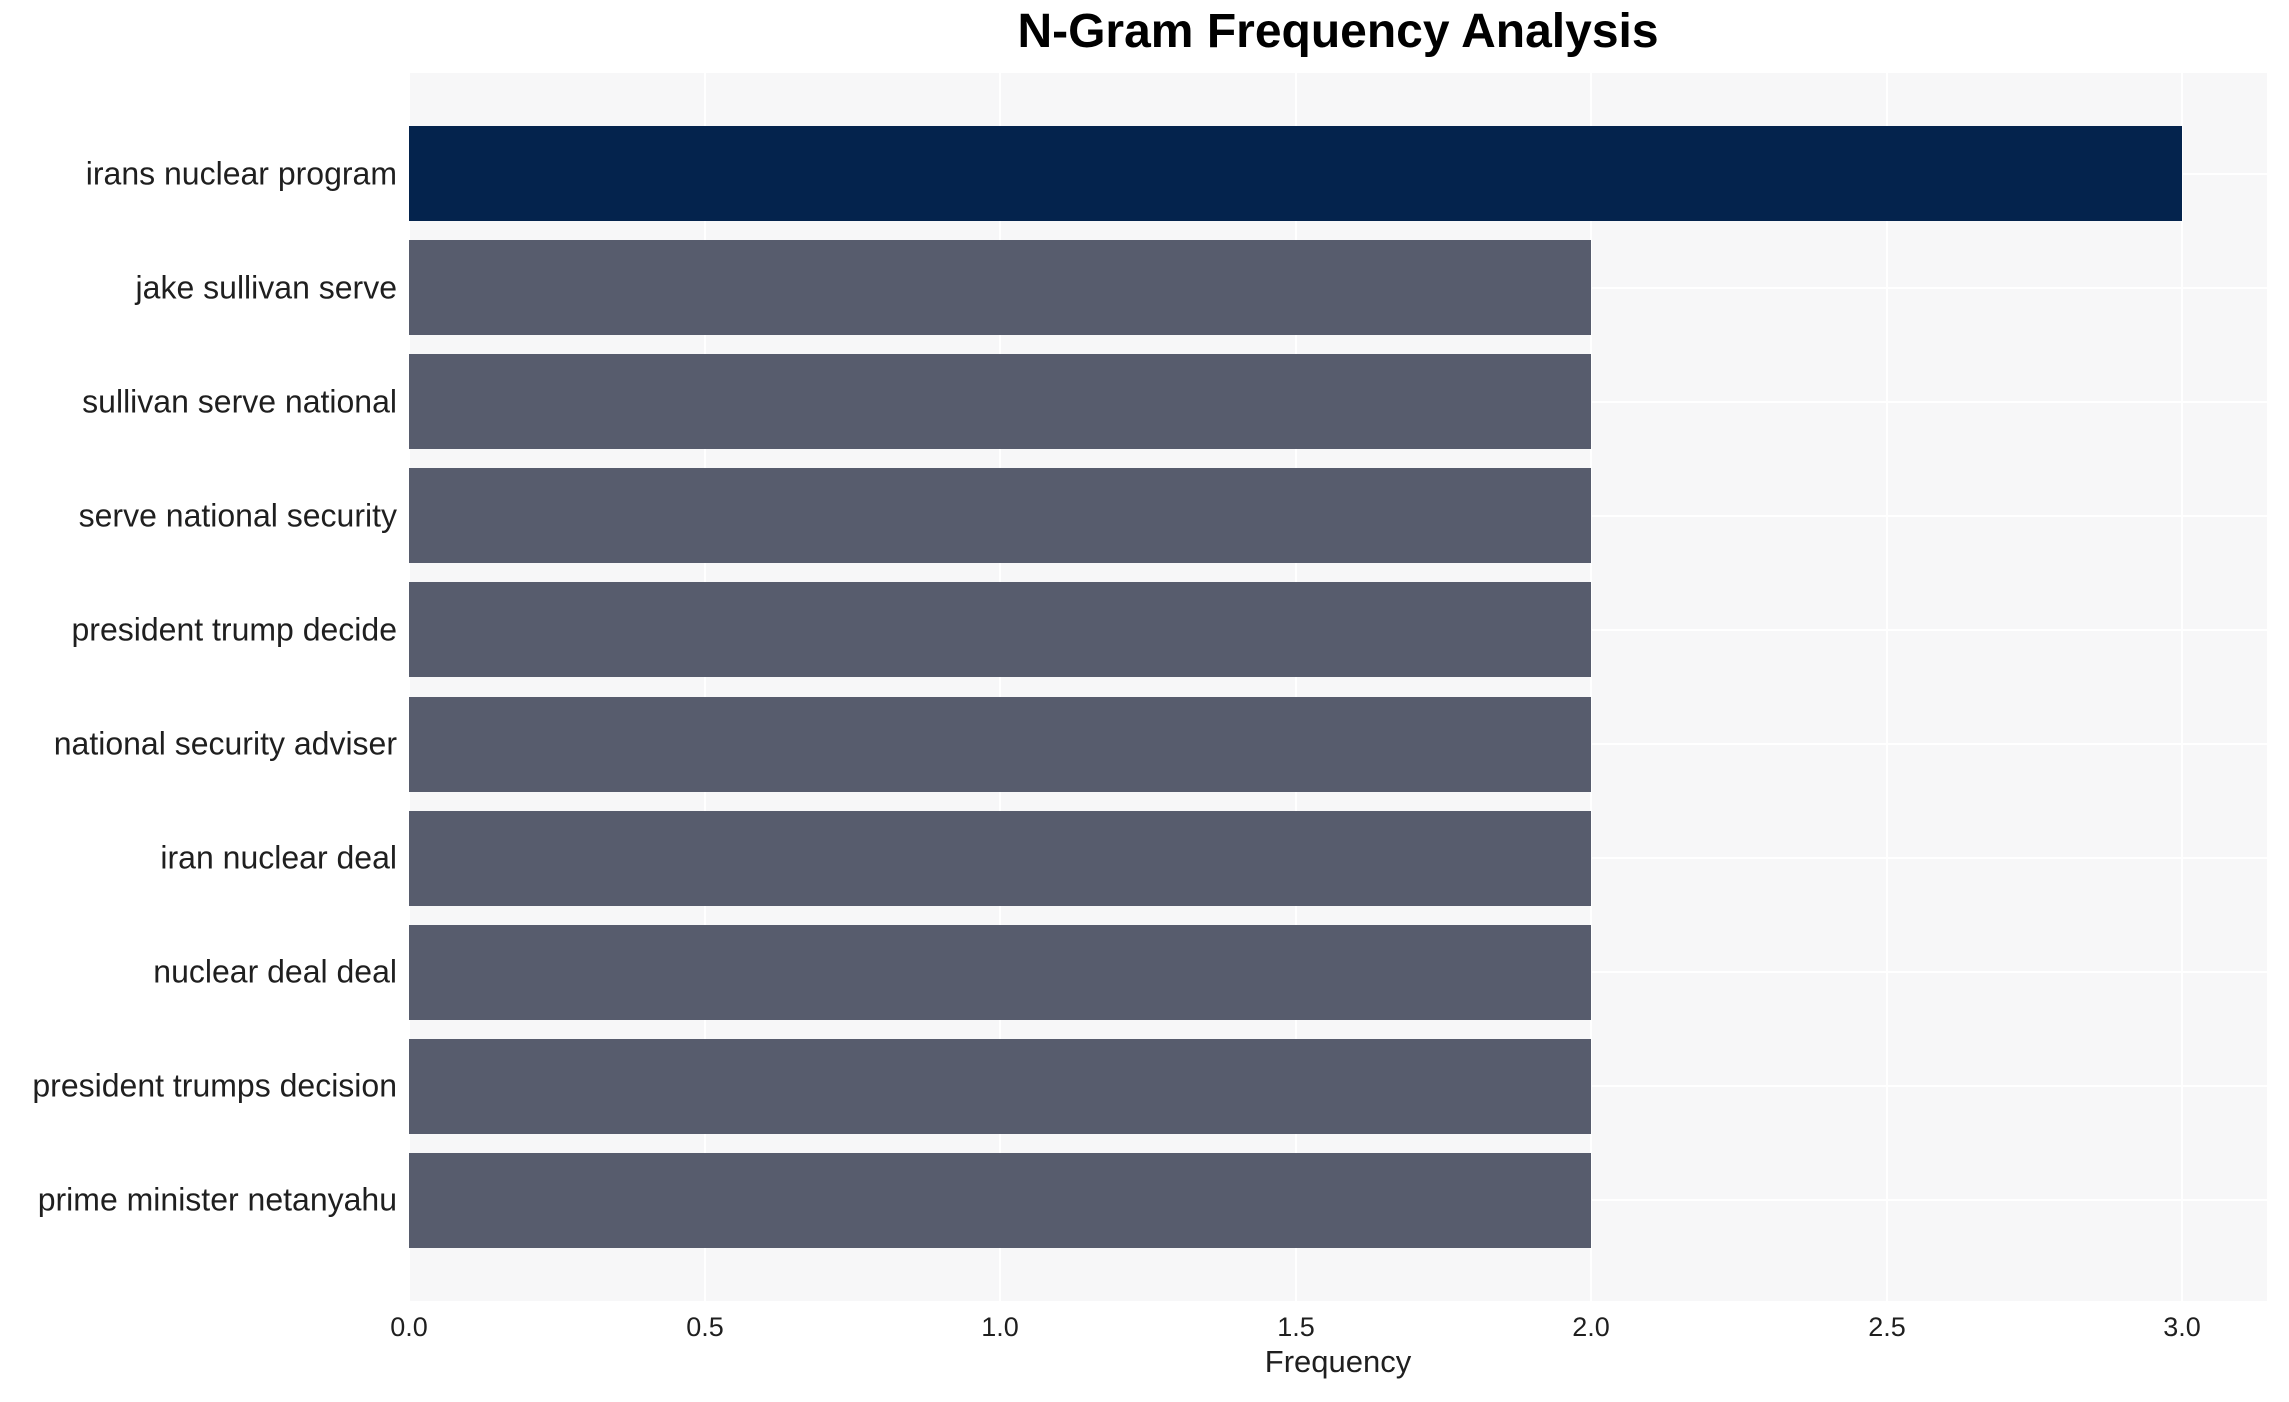  Describe the element at coordinates (266, 287) in the screenshot. I see `y-tick-label: jake sullivan serve` at that location.